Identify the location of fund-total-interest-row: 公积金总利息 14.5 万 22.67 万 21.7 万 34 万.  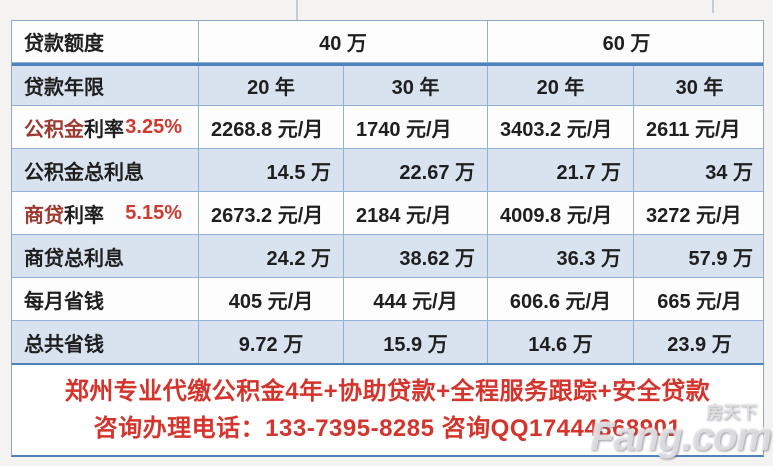
(387, 170).